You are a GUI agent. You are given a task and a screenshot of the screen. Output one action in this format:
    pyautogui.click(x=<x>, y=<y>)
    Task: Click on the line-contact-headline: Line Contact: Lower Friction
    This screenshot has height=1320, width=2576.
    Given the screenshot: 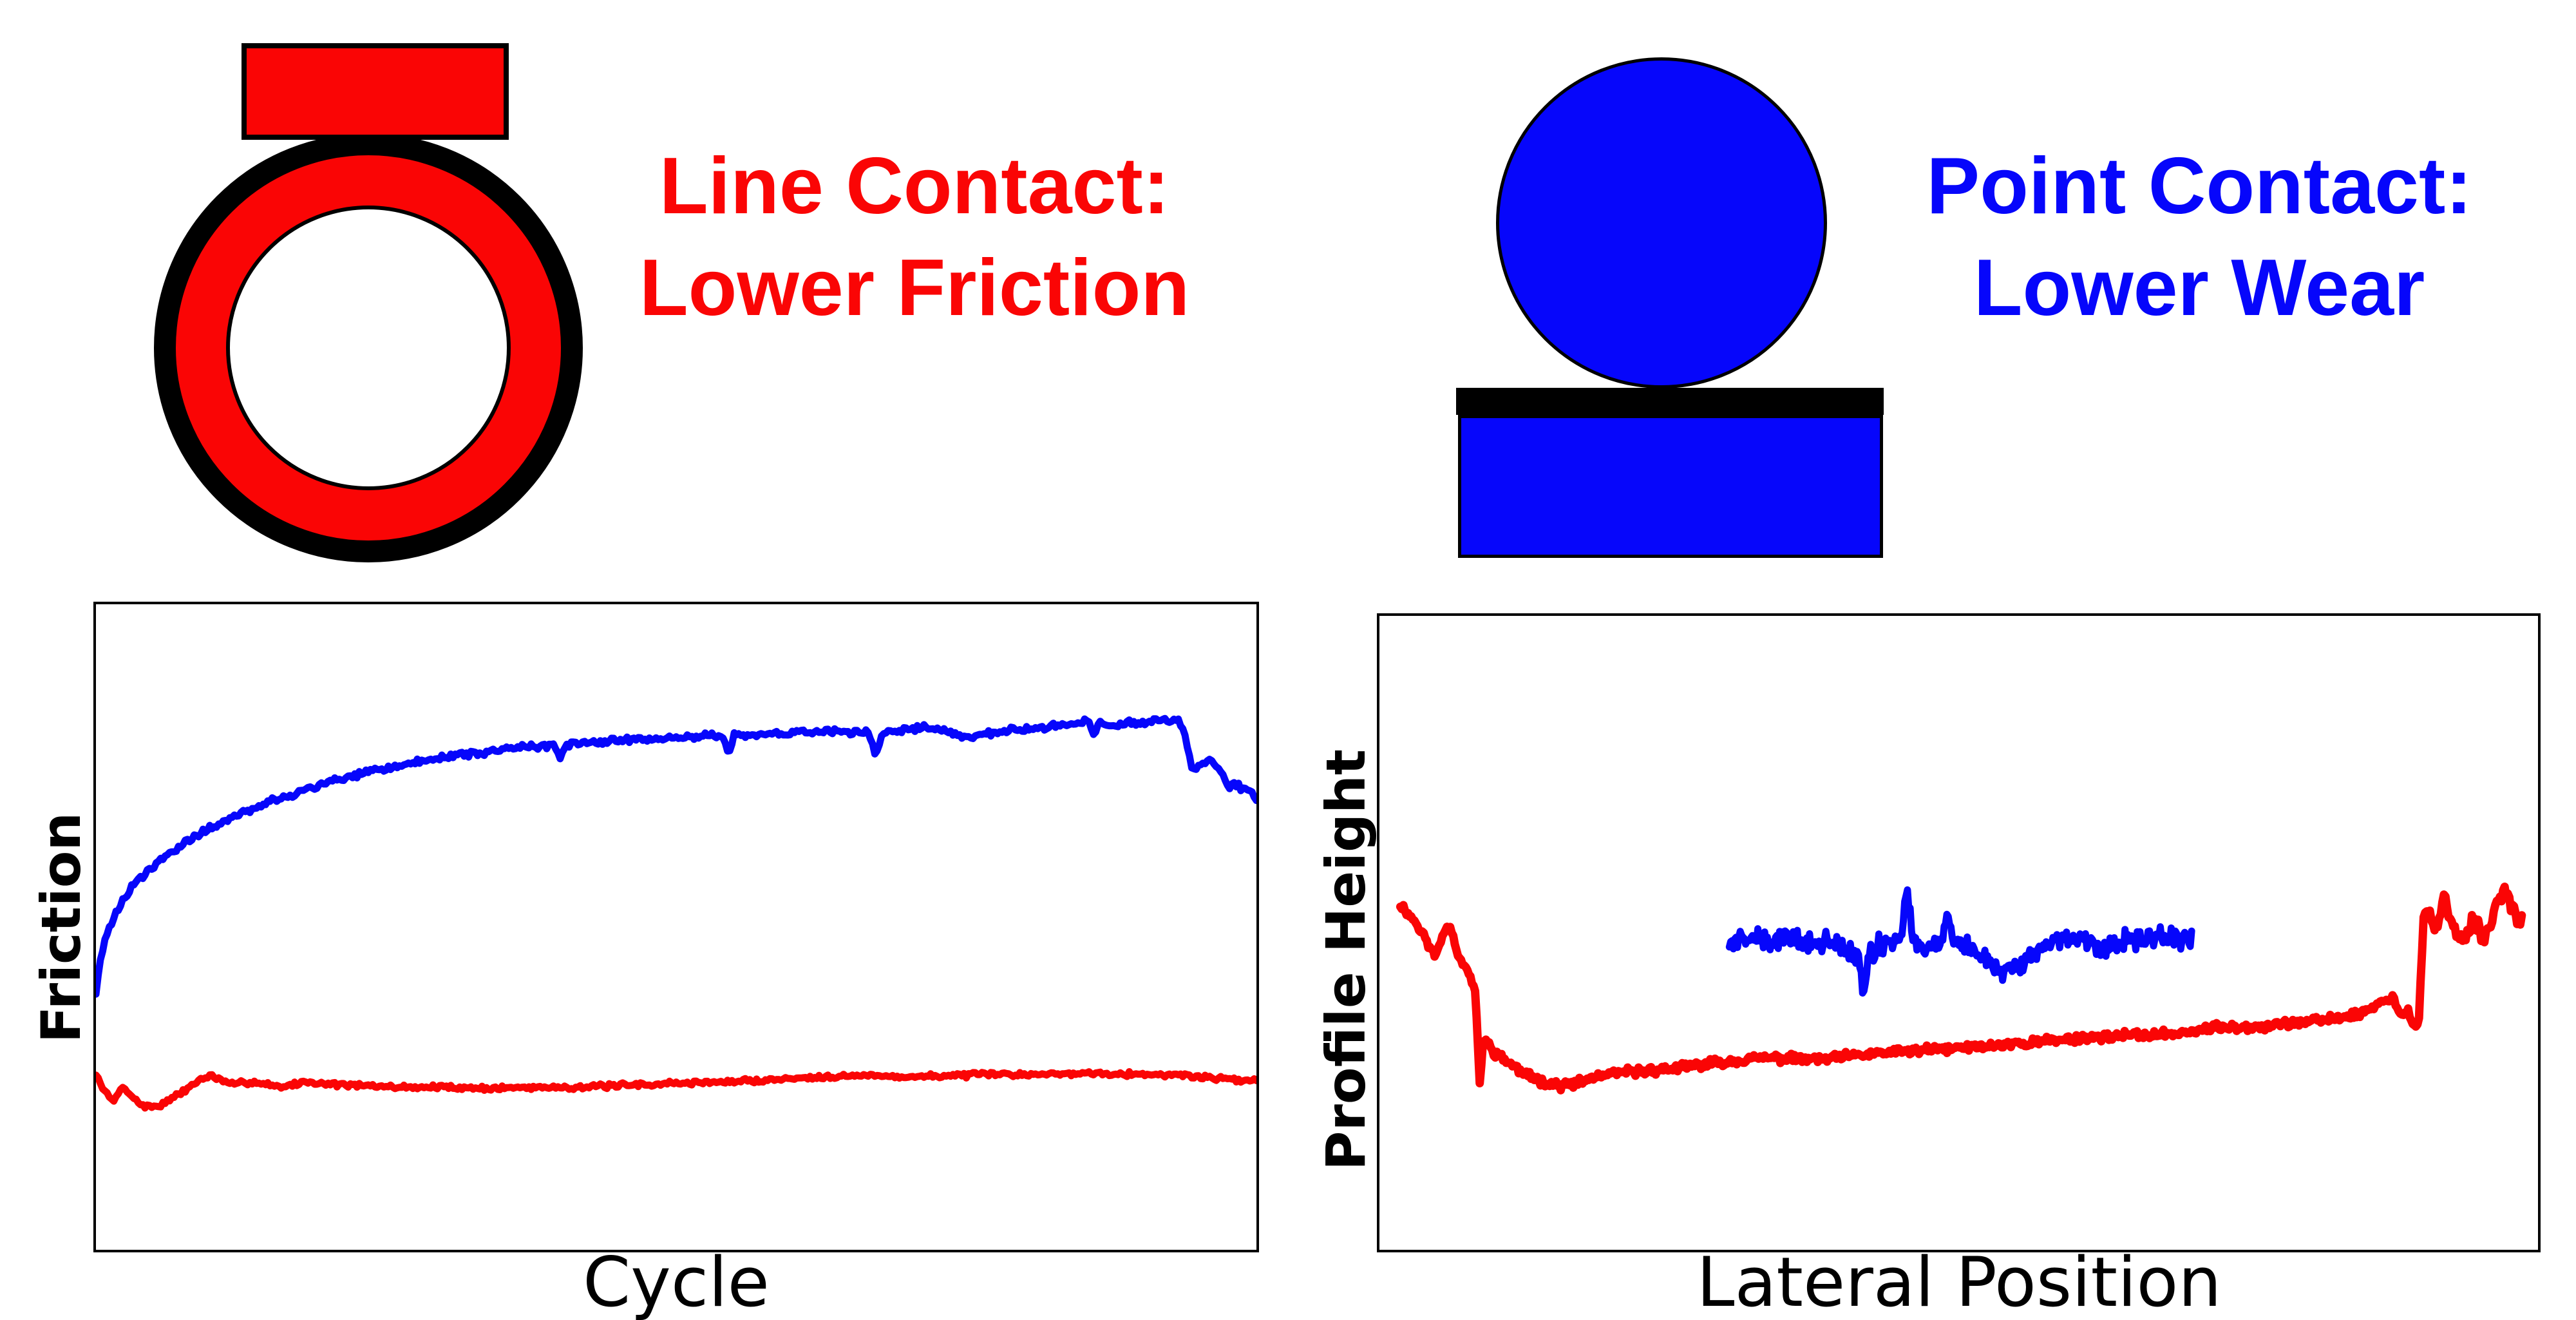 What is the action you would take?
    pyautogui.click(x=914, y=237)
    